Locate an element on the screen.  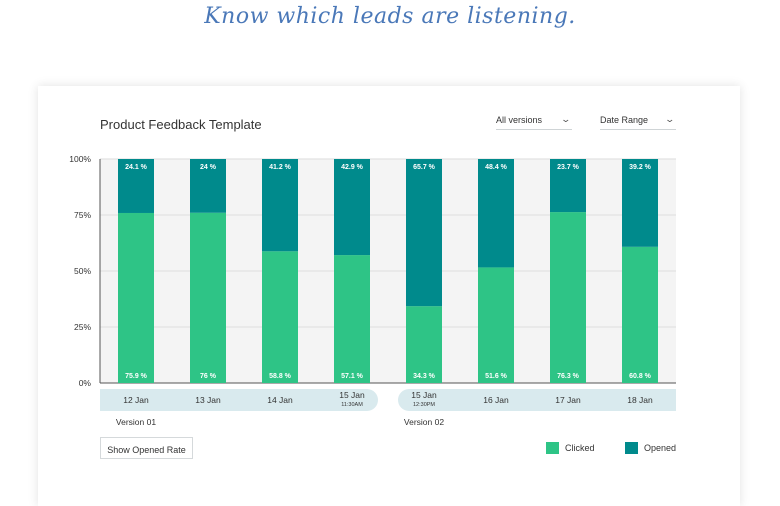
data-label-clicked: 60.8 % is located at coordinates (640, 376).